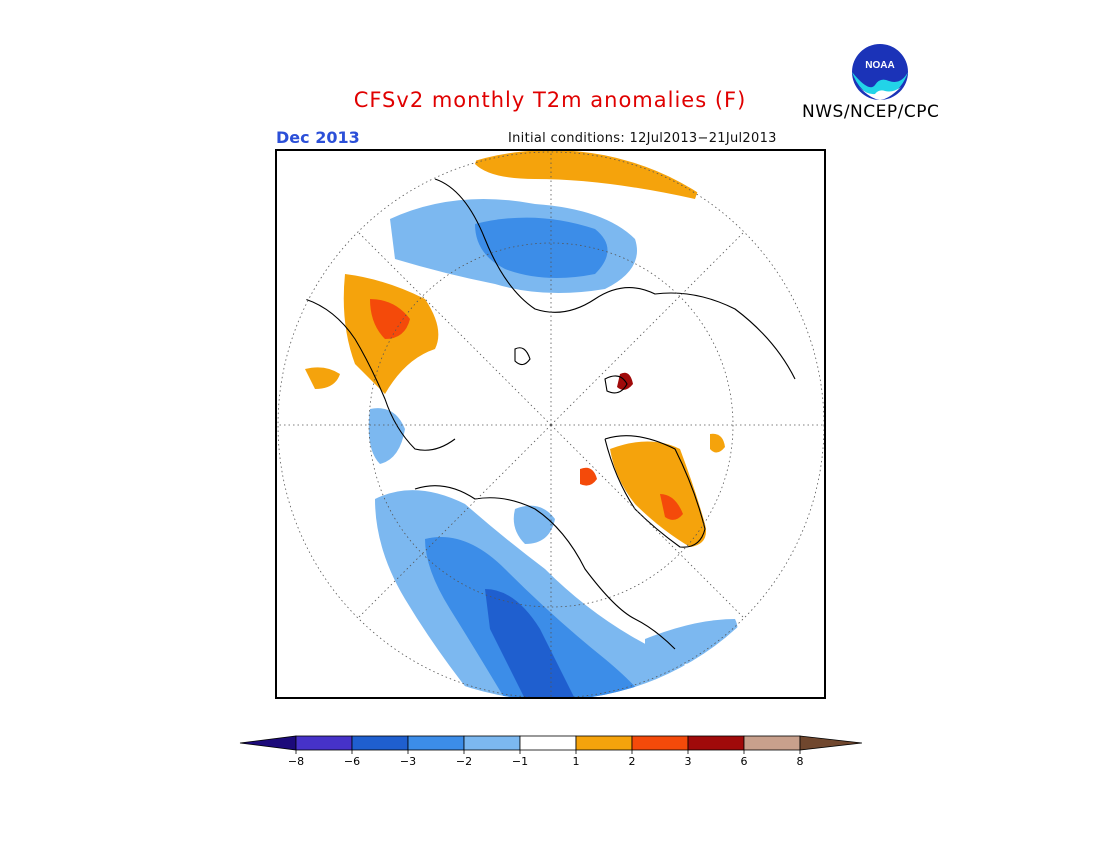 The height and width of the screenshot is (850, 1100). Describe the element at coordinates (744, 761) in the screenshot. I see `colorbar-tick-label: 6` at that location.